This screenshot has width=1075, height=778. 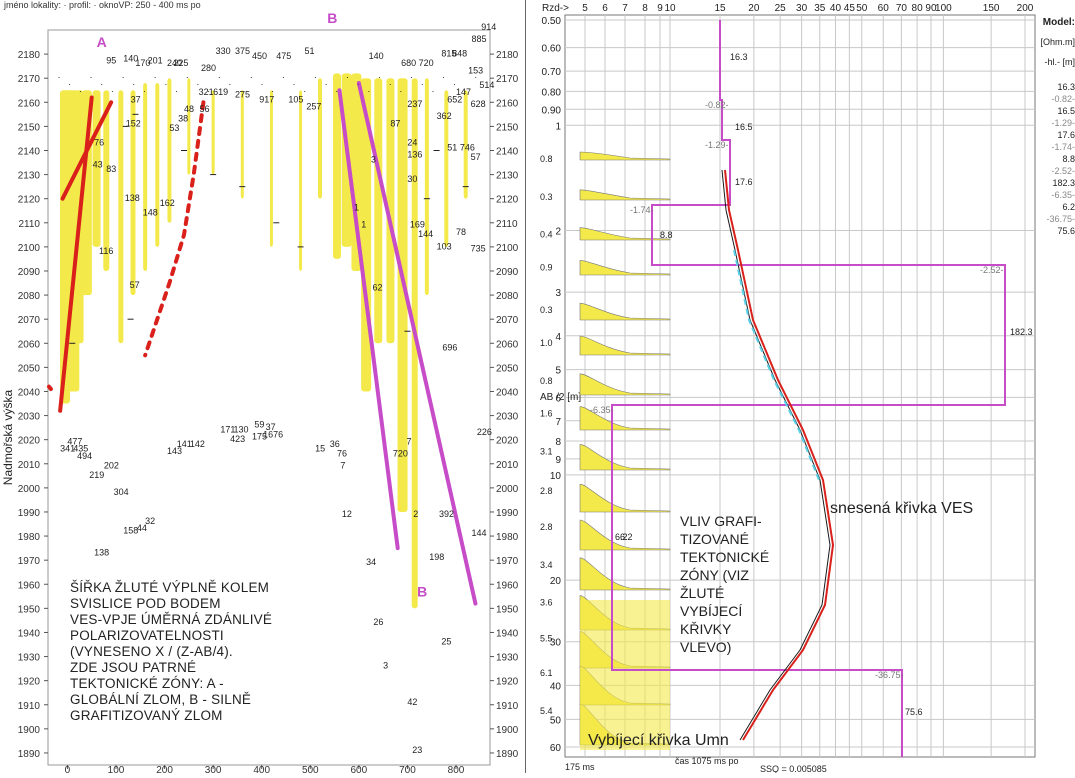 What do you see at coordinates (625, 675) in the screenshot?
I see `discharge-fill` at bounding box center [625, 675].